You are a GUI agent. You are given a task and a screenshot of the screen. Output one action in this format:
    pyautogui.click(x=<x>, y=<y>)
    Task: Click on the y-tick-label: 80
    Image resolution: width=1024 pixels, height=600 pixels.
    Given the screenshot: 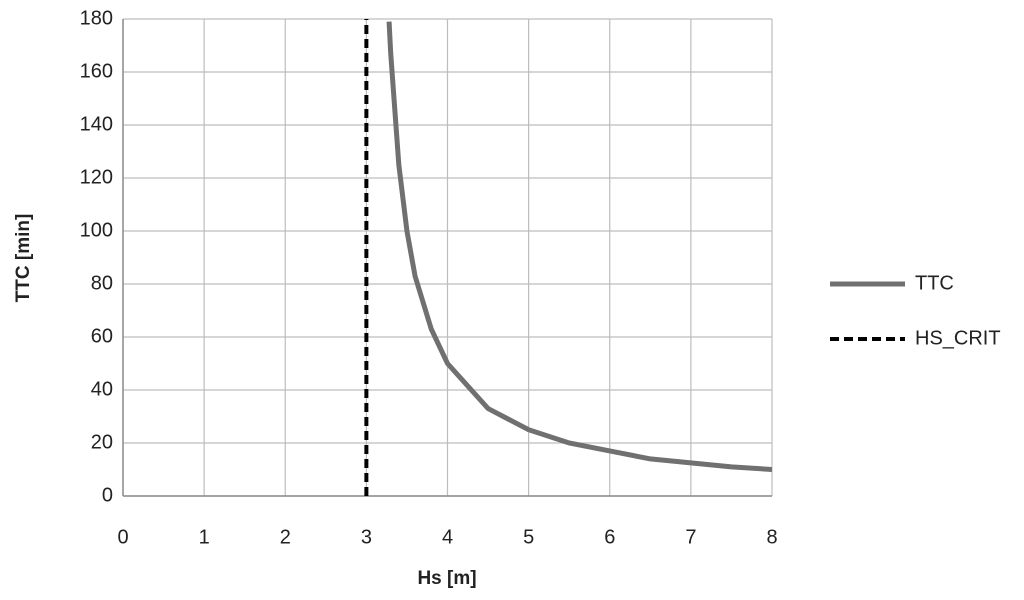 What is the action you would take?
    pyautogui.click(x=102, y=283)
    